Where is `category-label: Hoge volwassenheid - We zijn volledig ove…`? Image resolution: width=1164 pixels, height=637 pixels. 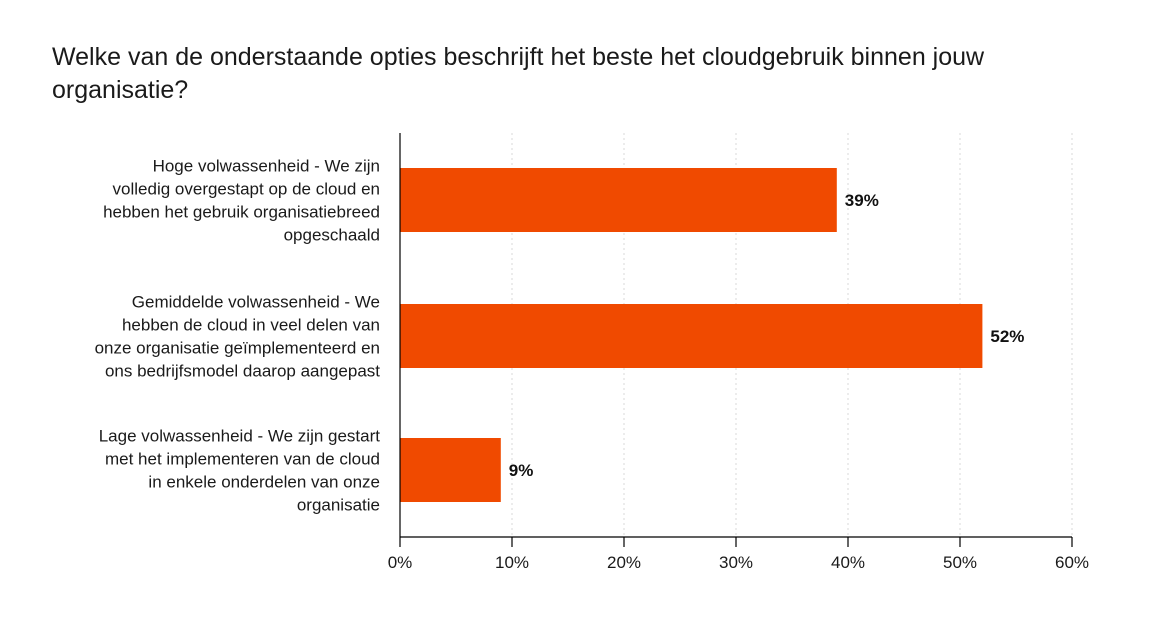
category-label: Hoge volwassenheid - We zijn volledig ove… is located at coordinates (241, 201).